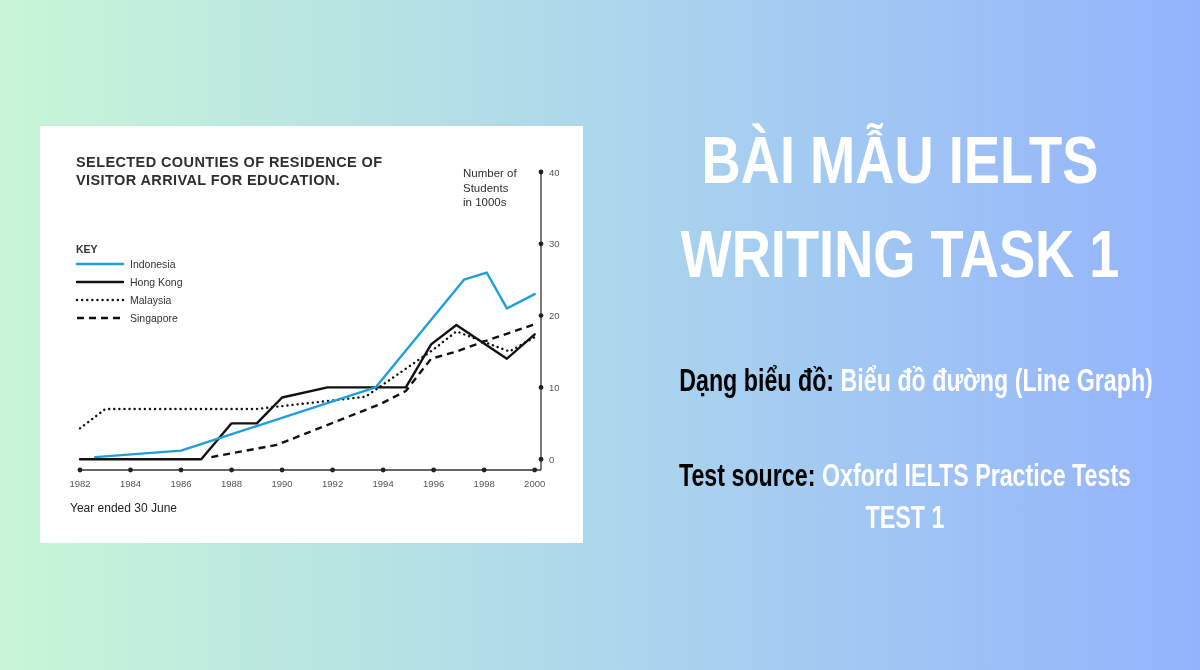 This screenshot has width=1200, height=670. I want to click on y-tick-label: 40, so click(554, 172).